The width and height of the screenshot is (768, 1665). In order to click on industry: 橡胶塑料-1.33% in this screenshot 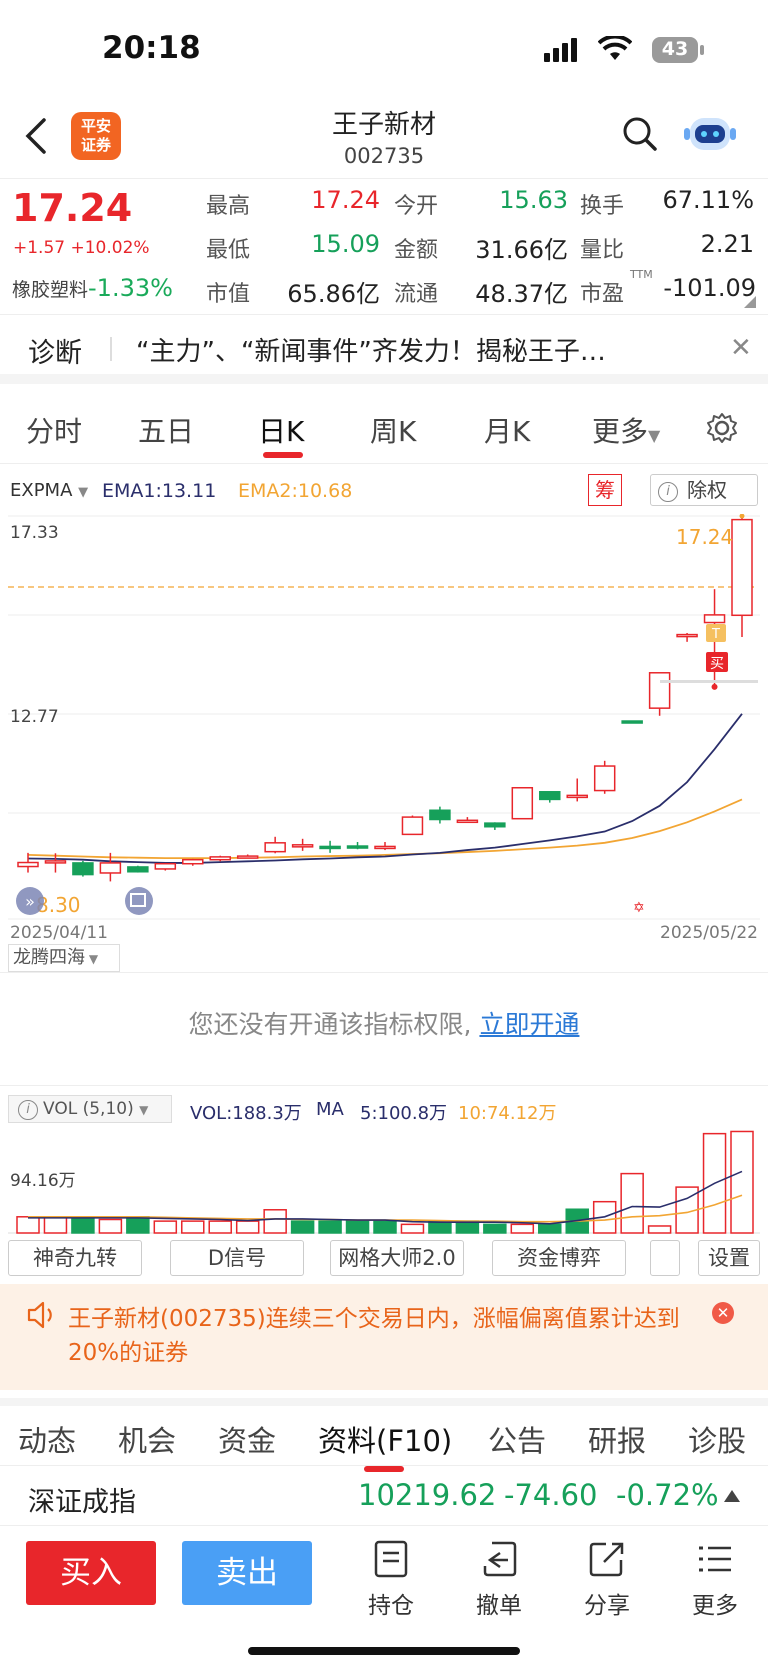, I will do `click(92, 288)`.